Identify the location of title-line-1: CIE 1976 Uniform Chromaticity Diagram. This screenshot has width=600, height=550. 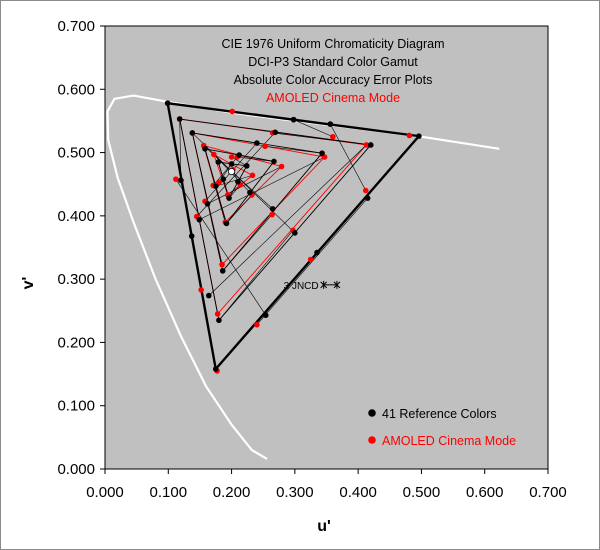
(333, 44).